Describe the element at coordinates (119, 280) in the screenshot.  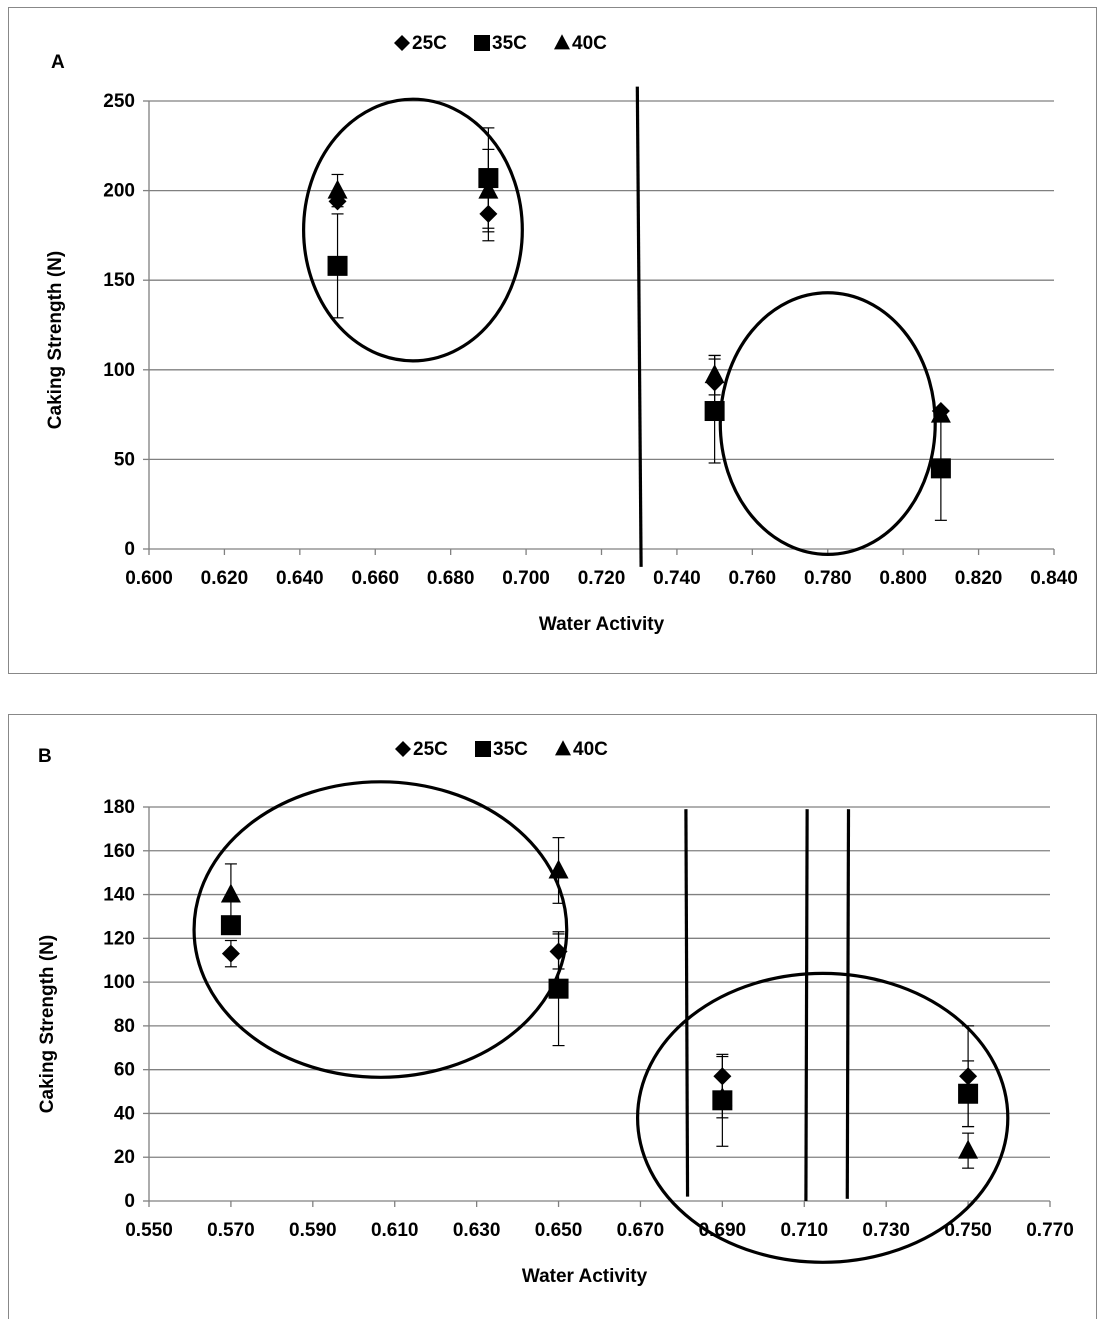
I see `y-tick-label: 150` at that location.